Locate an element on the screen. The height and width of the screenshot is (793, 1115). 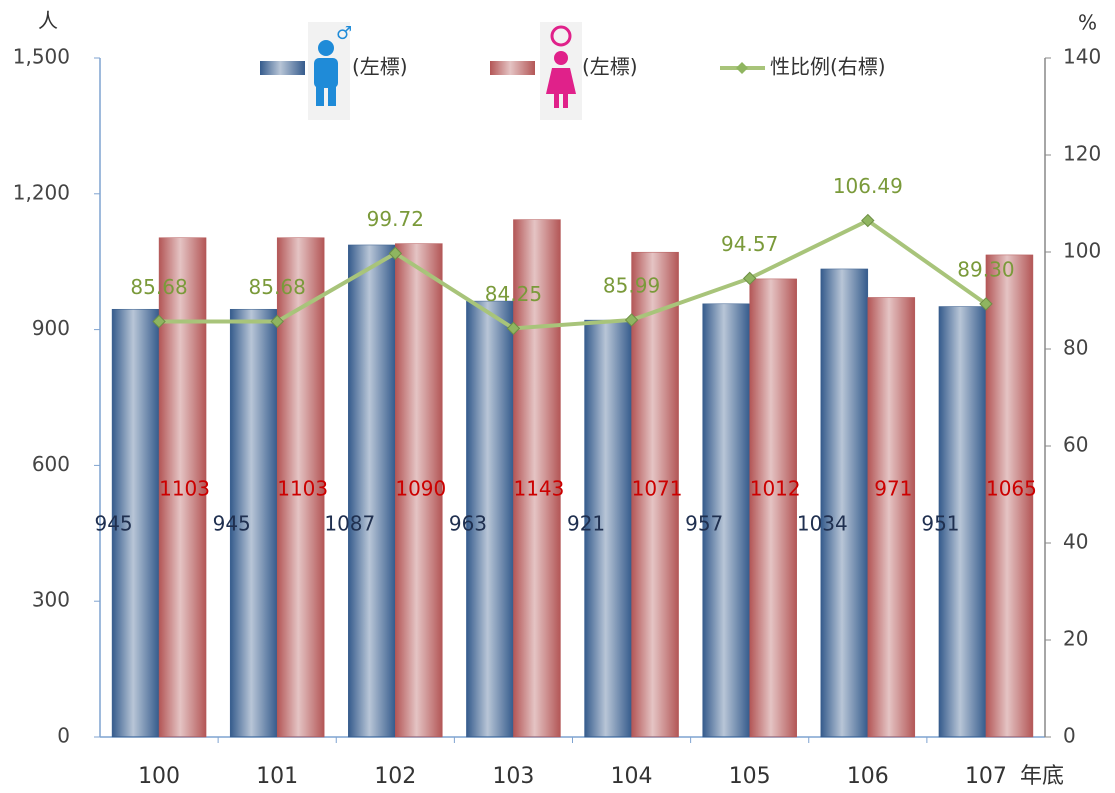
y-tick-label: 300 is located at coordinates (51, 600).